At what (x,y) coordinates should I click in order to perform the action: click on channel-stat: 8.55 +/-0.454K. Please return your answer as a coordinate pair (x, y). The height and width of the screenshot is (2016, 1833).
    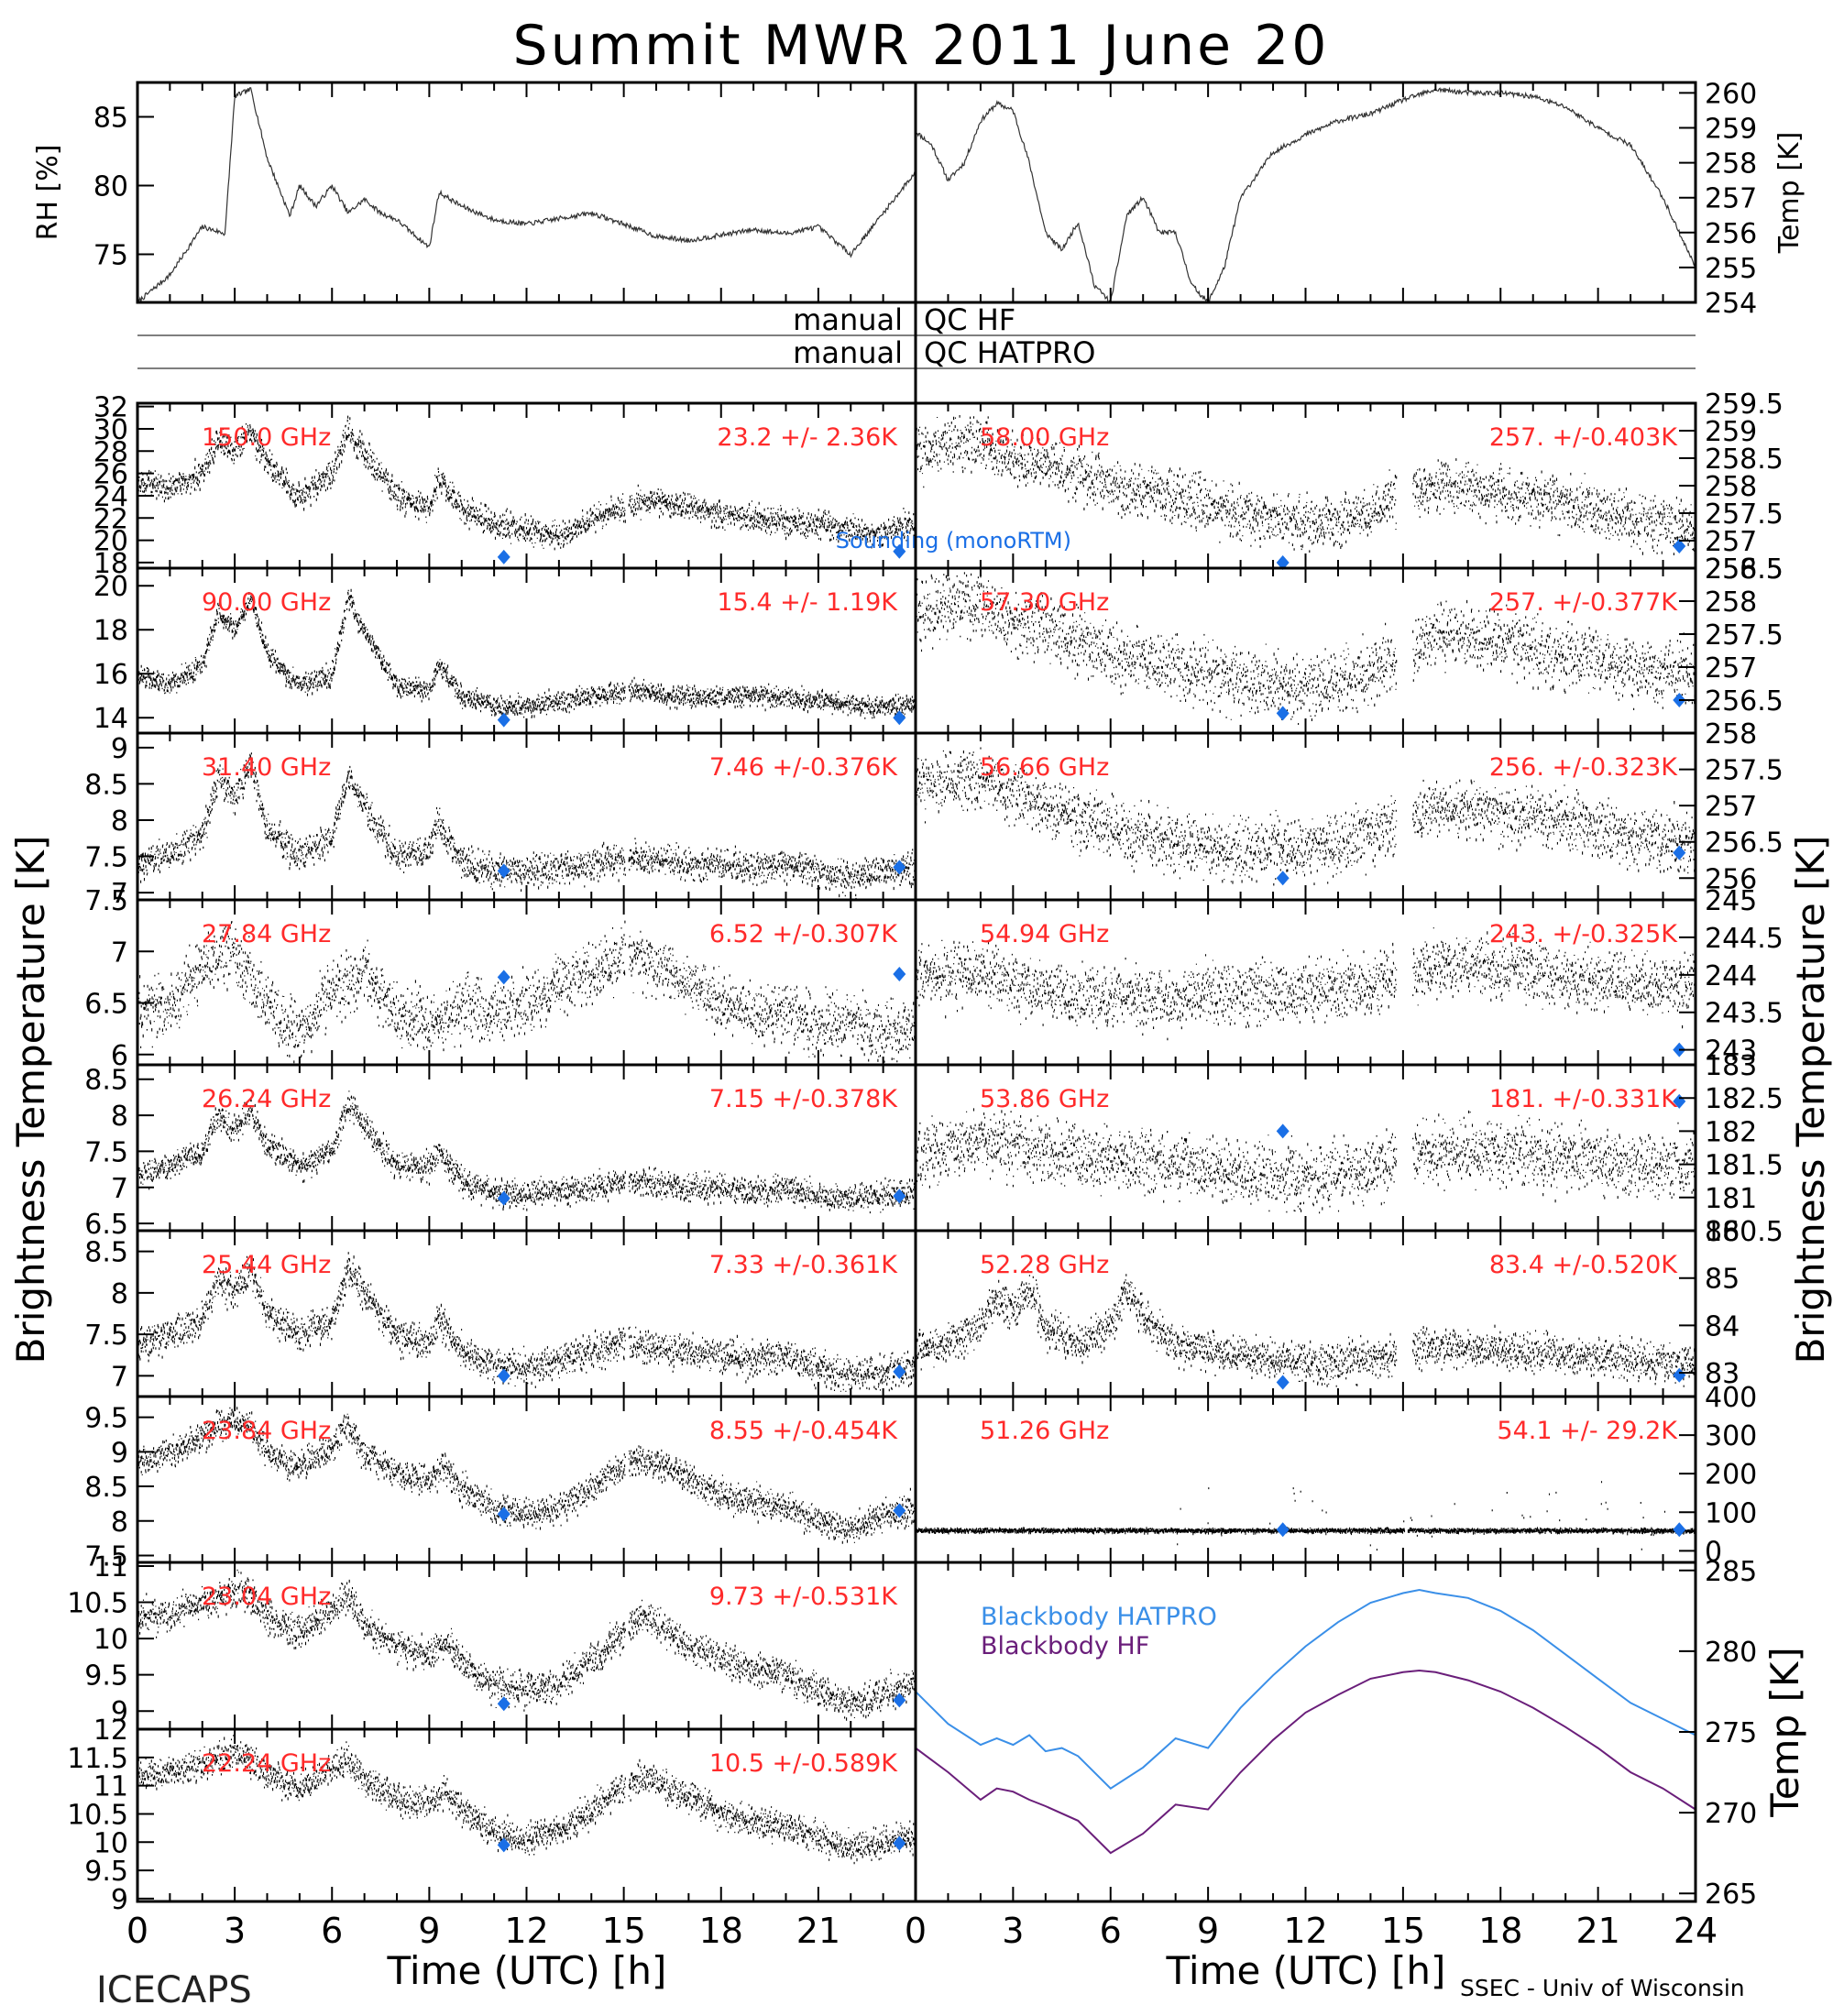
    Looking at the image, I should click on (803, 1431).